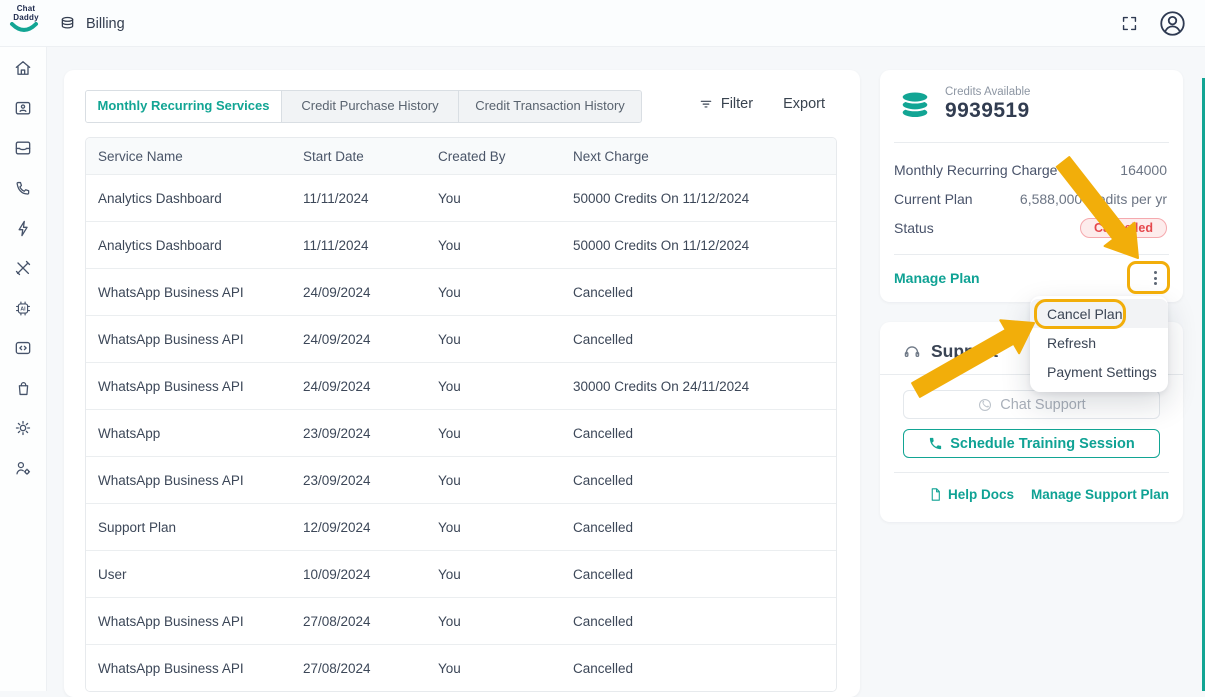  I want to click on schedule-training-button: Schedule Training Session, so click(1031, 443).